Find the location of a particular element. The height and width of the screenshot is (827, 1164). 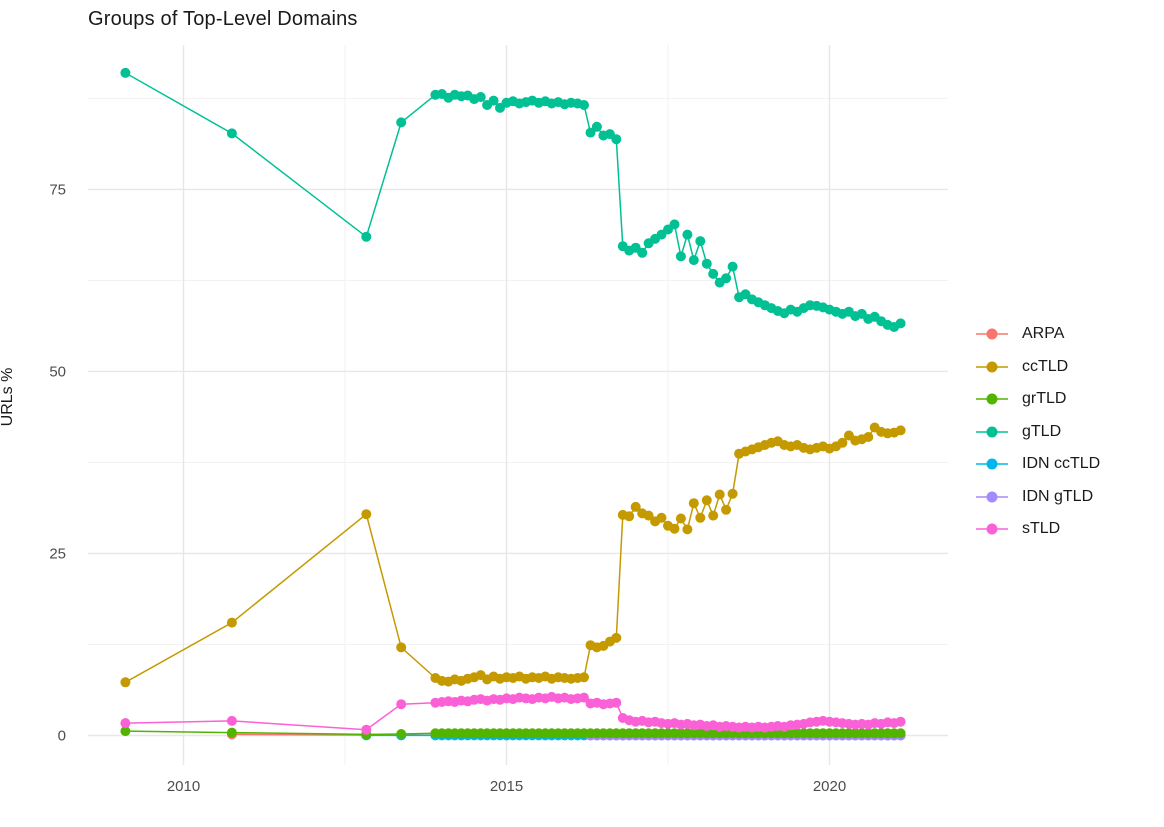

legend-item-grtld: grTLD is located at coordinates (1038, 399).